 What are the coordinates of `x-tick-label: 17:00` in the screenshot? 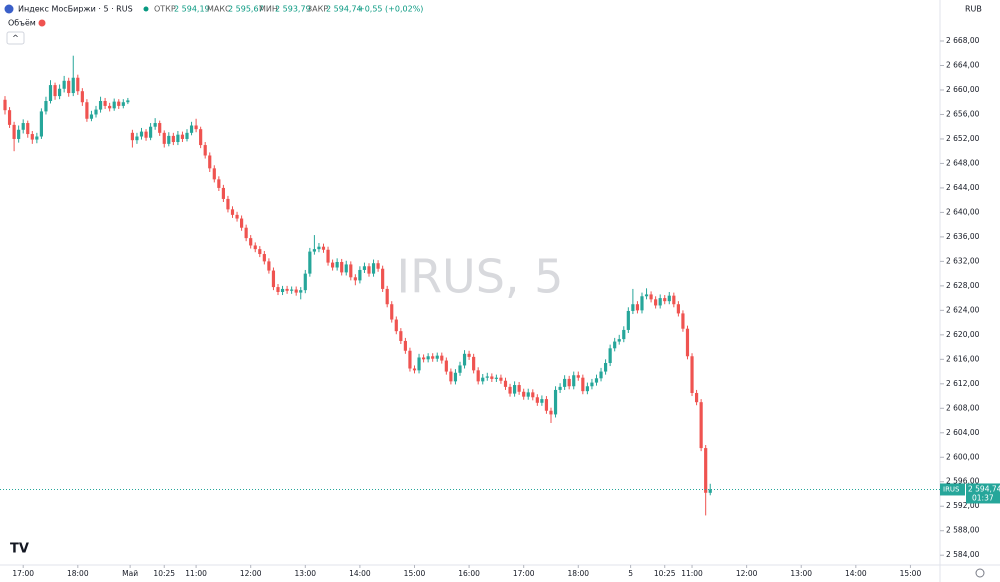 It's located at (524, 573).